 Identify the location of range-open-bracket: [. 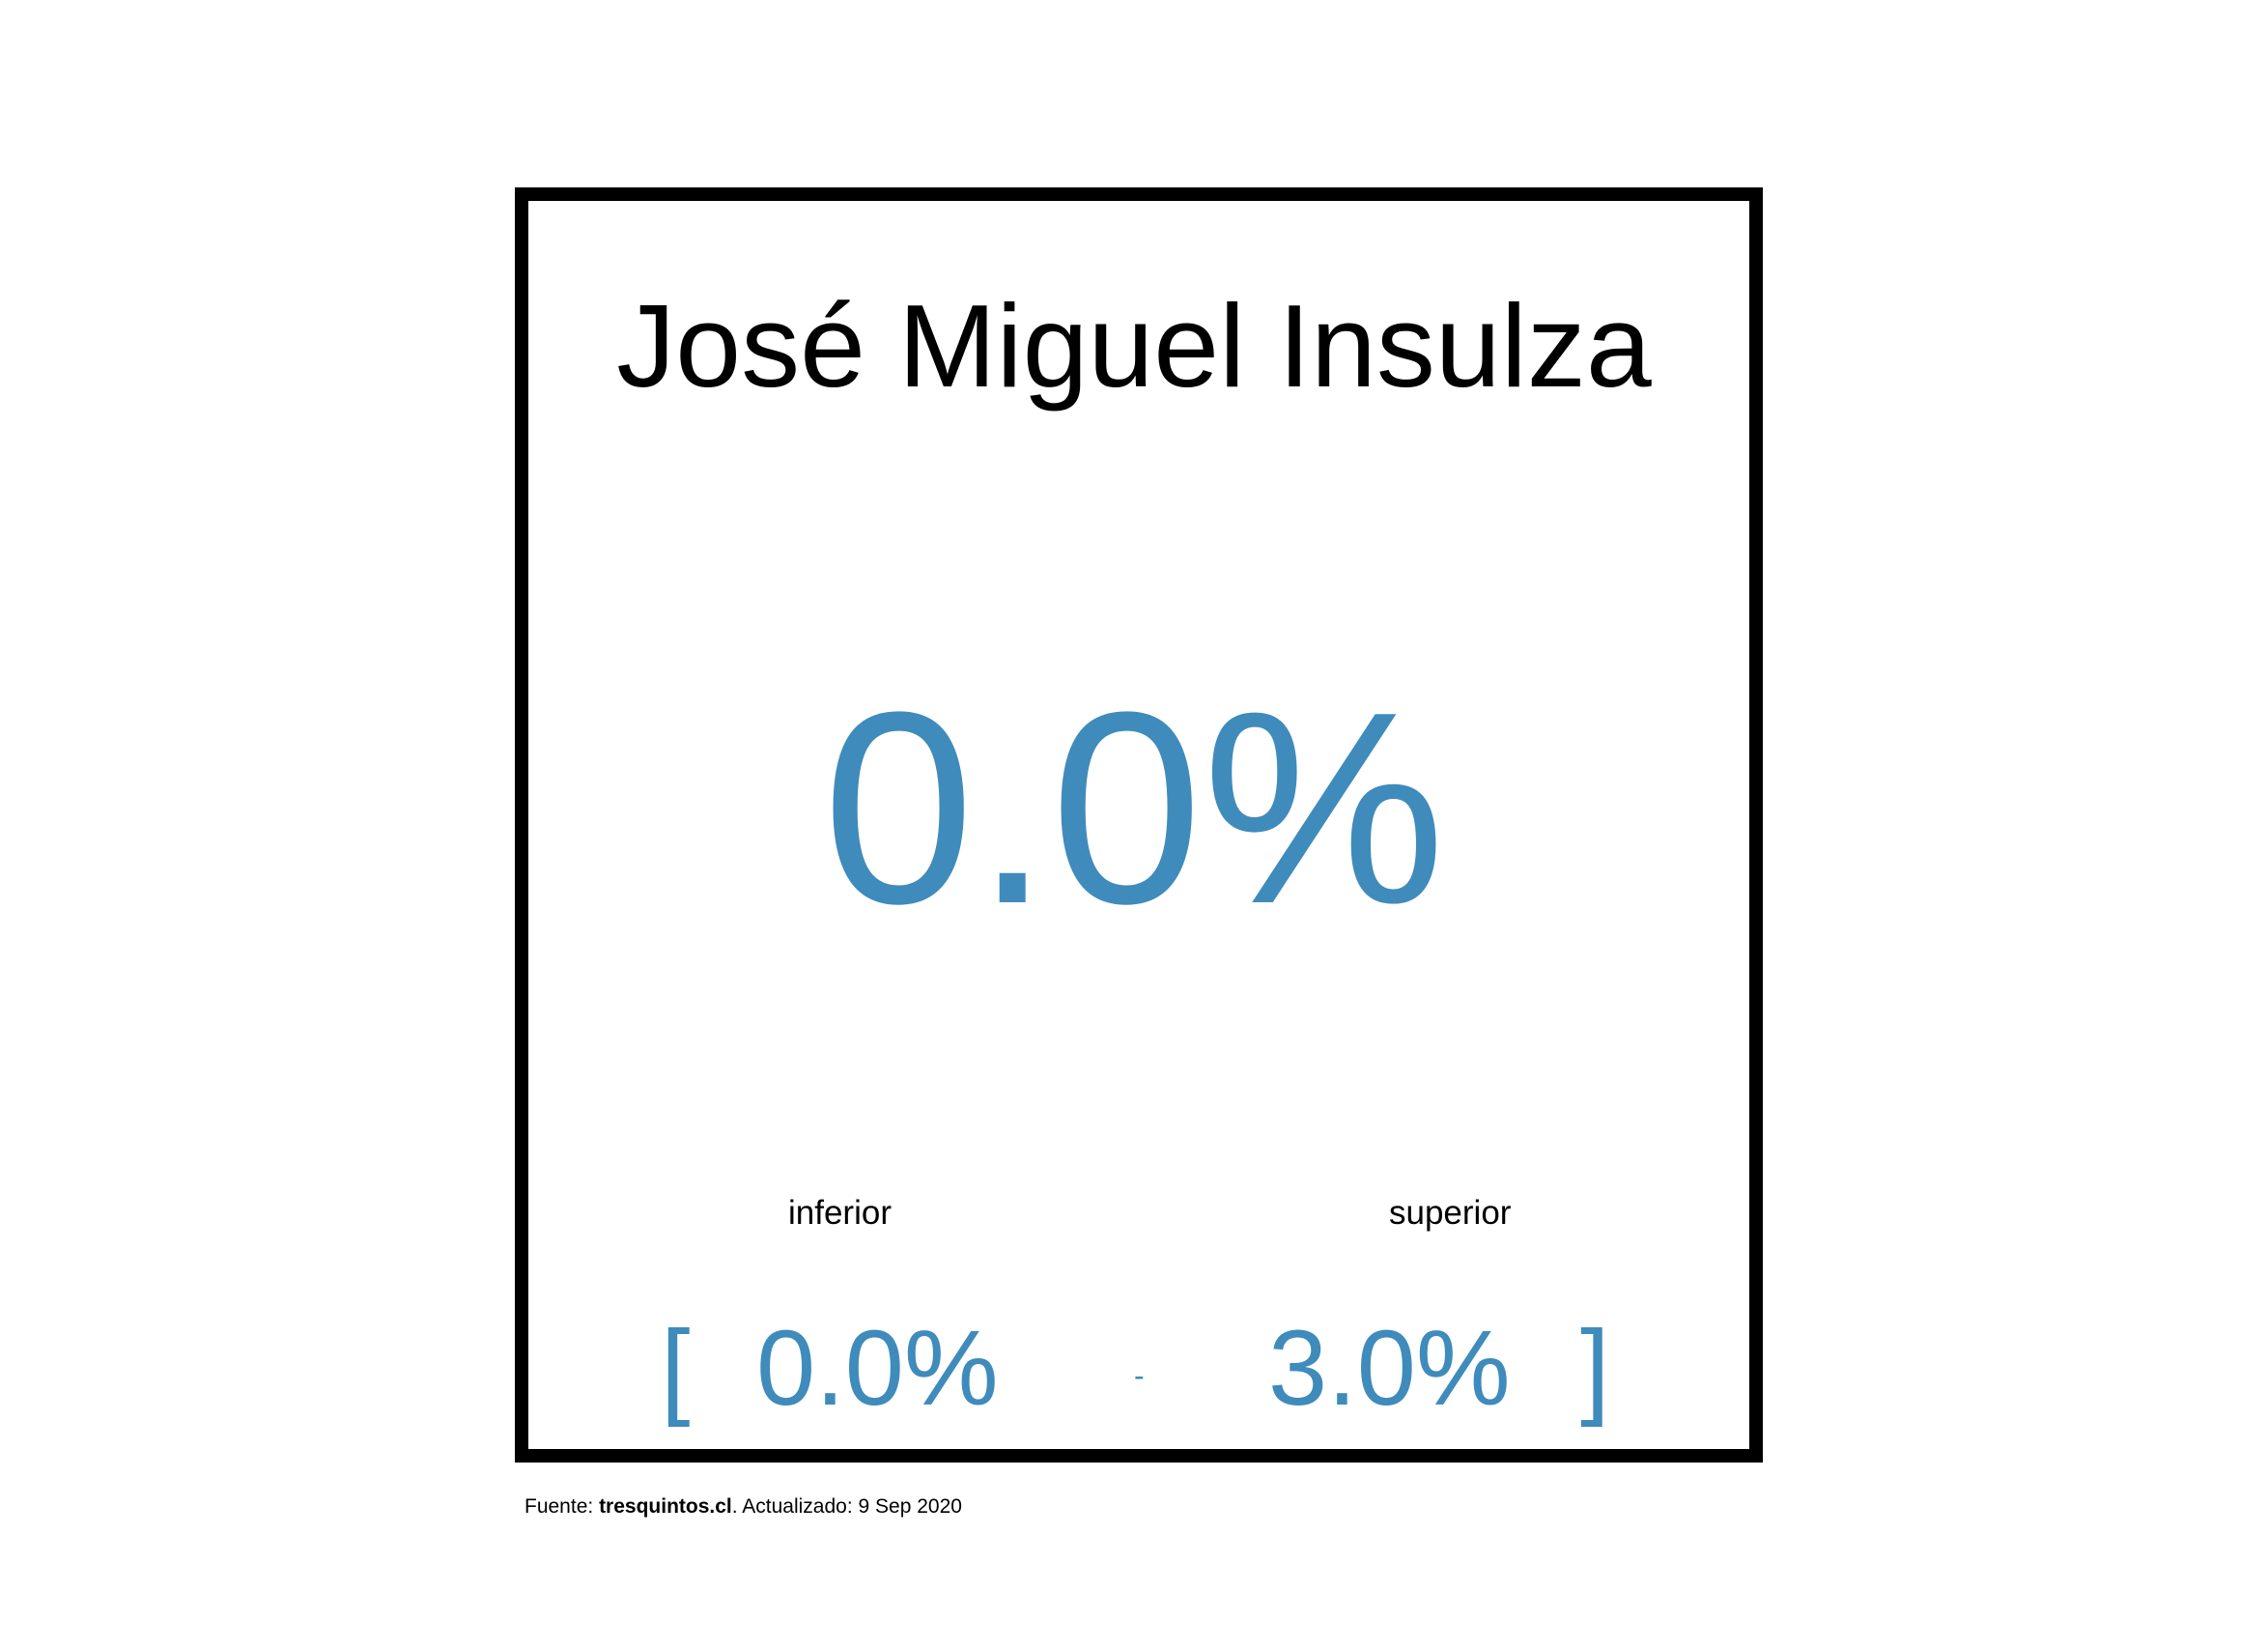
(676, 1368).